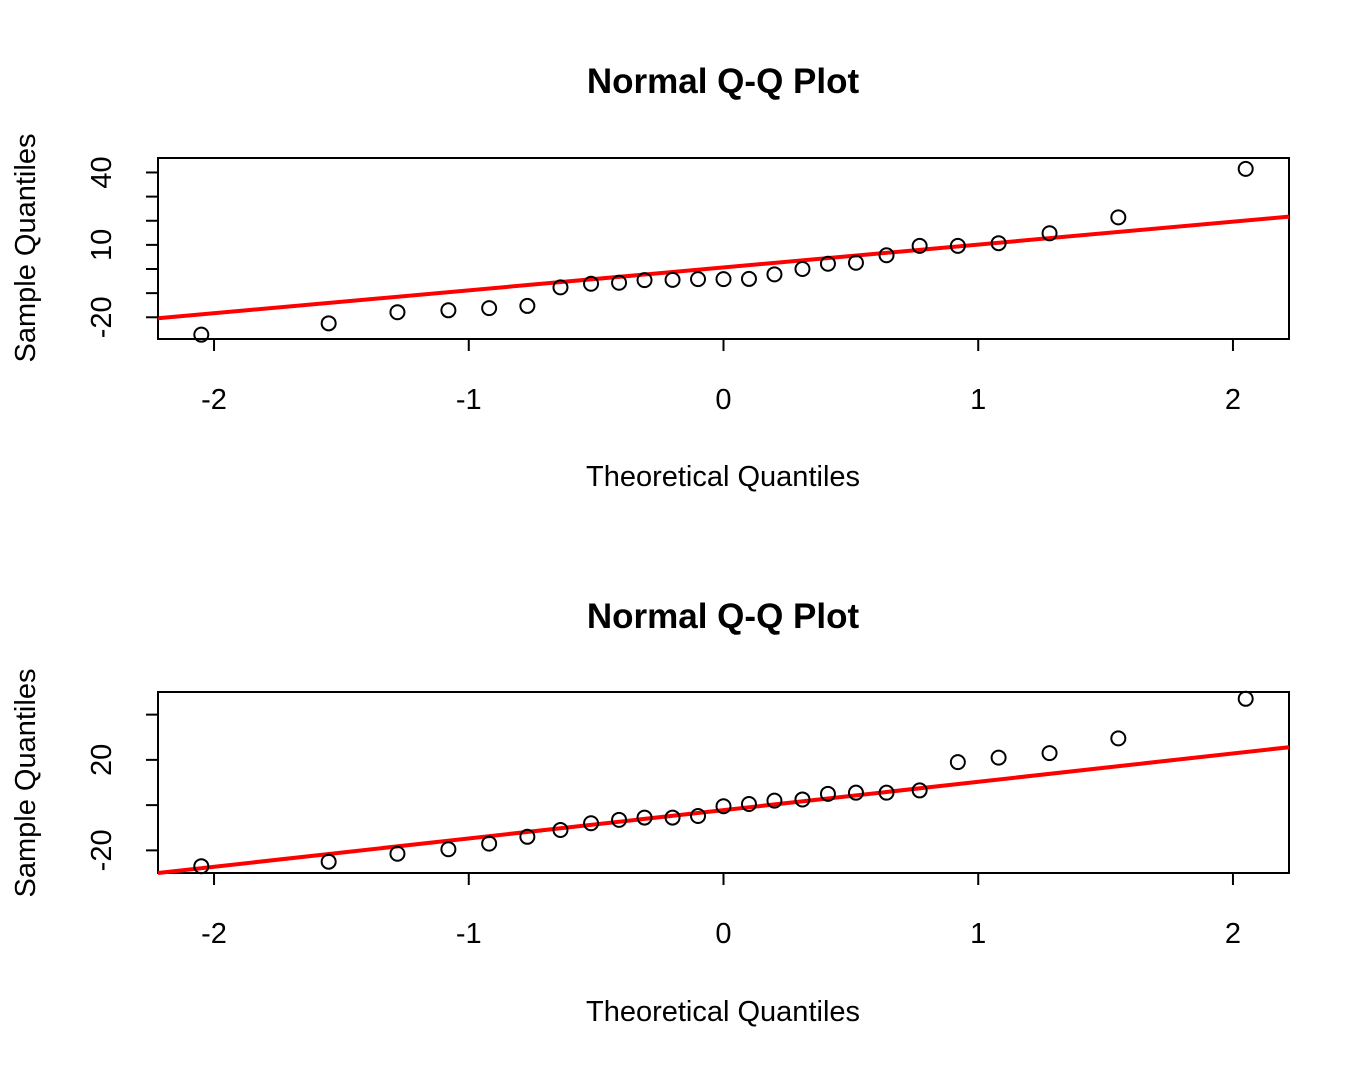 The width and height of the screenshot is (1370, 1070). Describe the element at coordinates (102, 172) in the screenshot. I see `y-tick-label: 40` at that location.